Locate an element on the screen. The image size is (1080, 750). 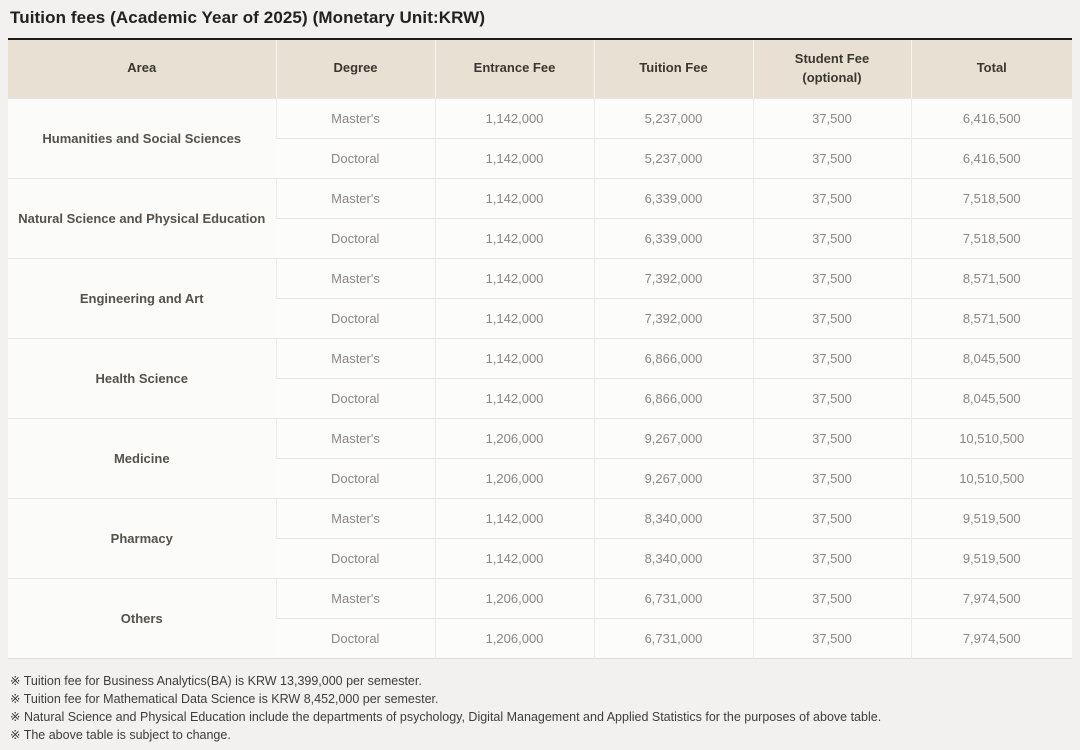
column-header-entrance-fee: Entrance Fee is located at coordinates (514, 68).